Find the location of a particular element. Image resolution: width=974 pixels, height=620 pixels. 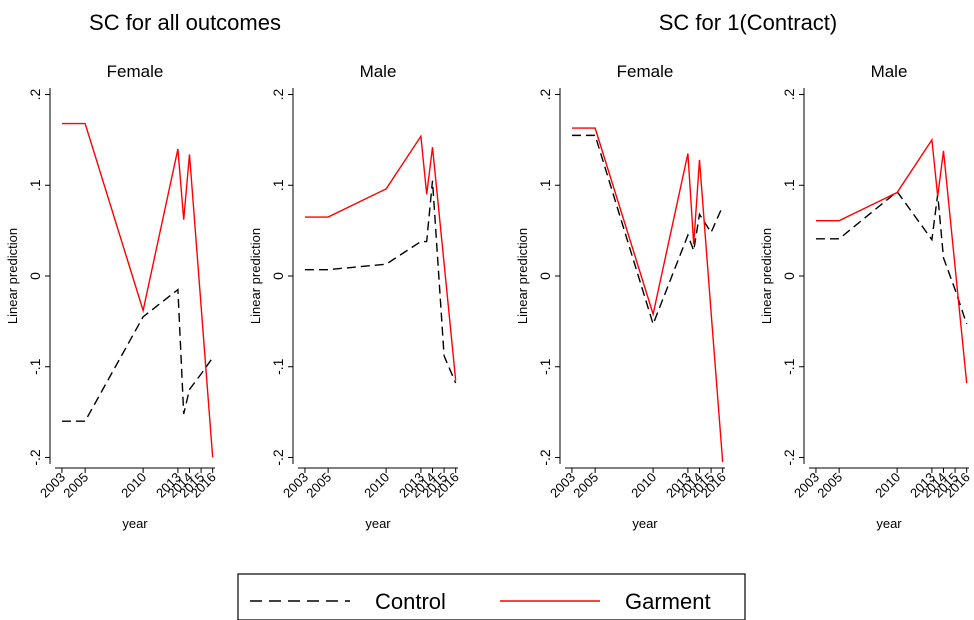

legend-label: Control is located at coordinates (410, 601).